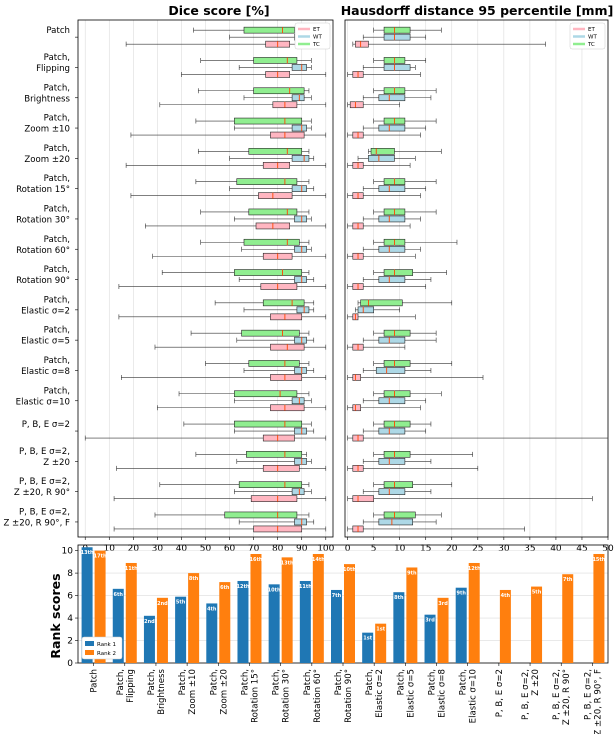 The height and width of the screenshot is (734, 615). I want to click on rank-bar-2: 3rd, so click(443, 630).